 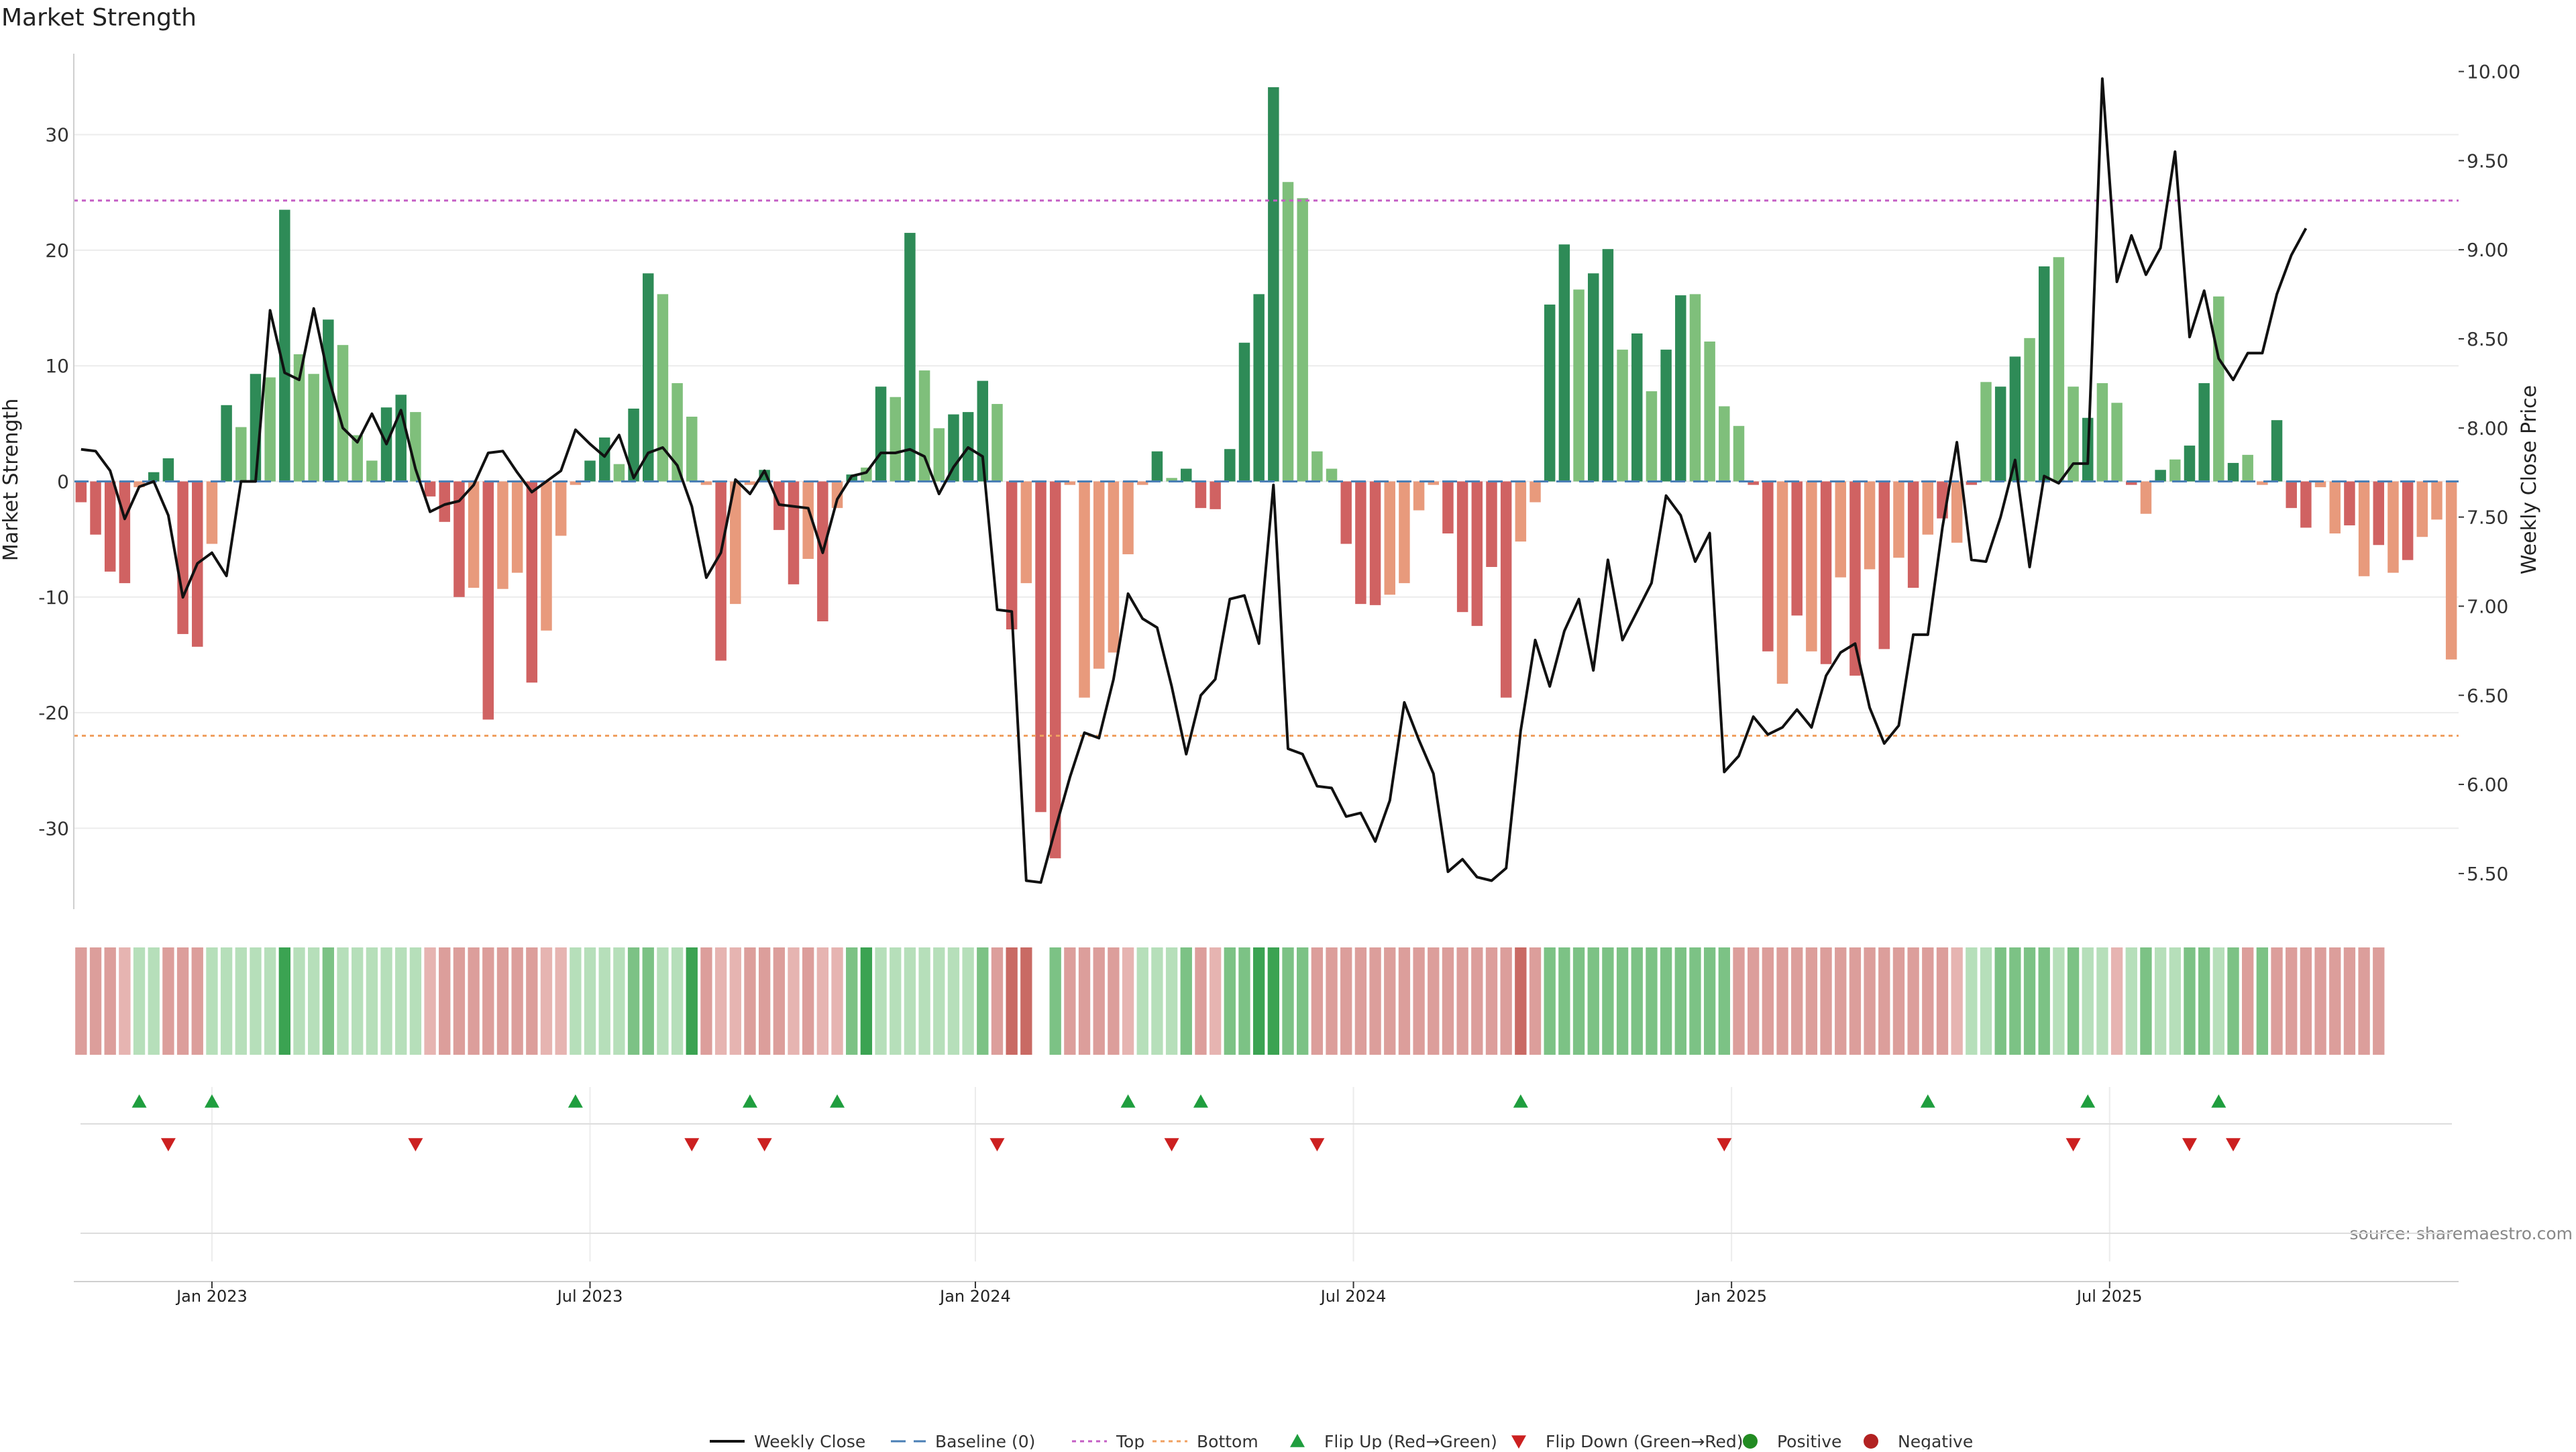 I want to click on legend-flip-down-icon, so click(x=1518, y=1442).